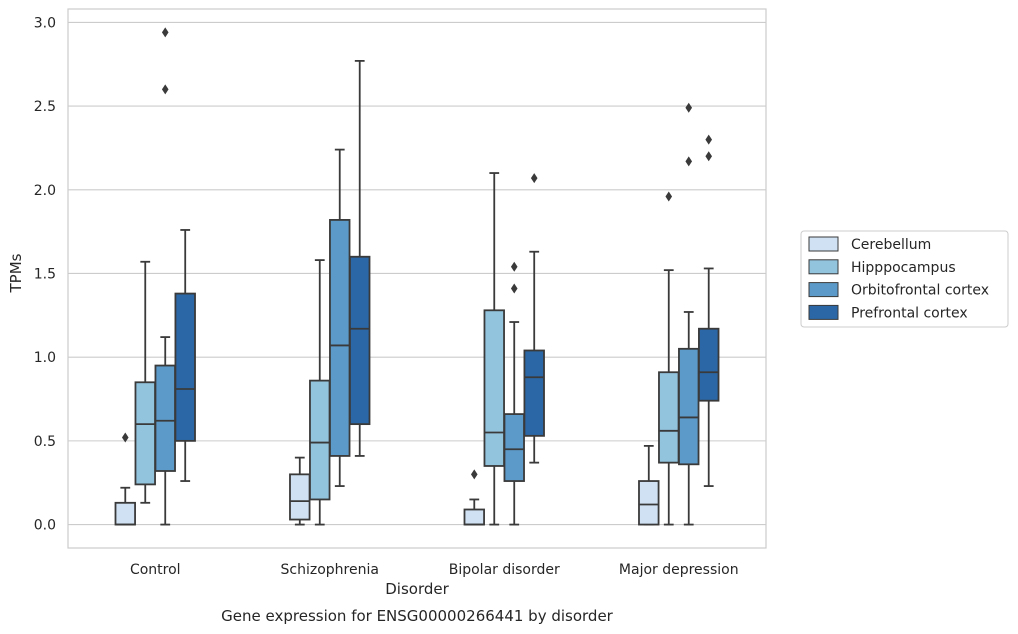 The image size is (1018, 634). I want to click on y-tick-label: 3.0, so click(45, 23).